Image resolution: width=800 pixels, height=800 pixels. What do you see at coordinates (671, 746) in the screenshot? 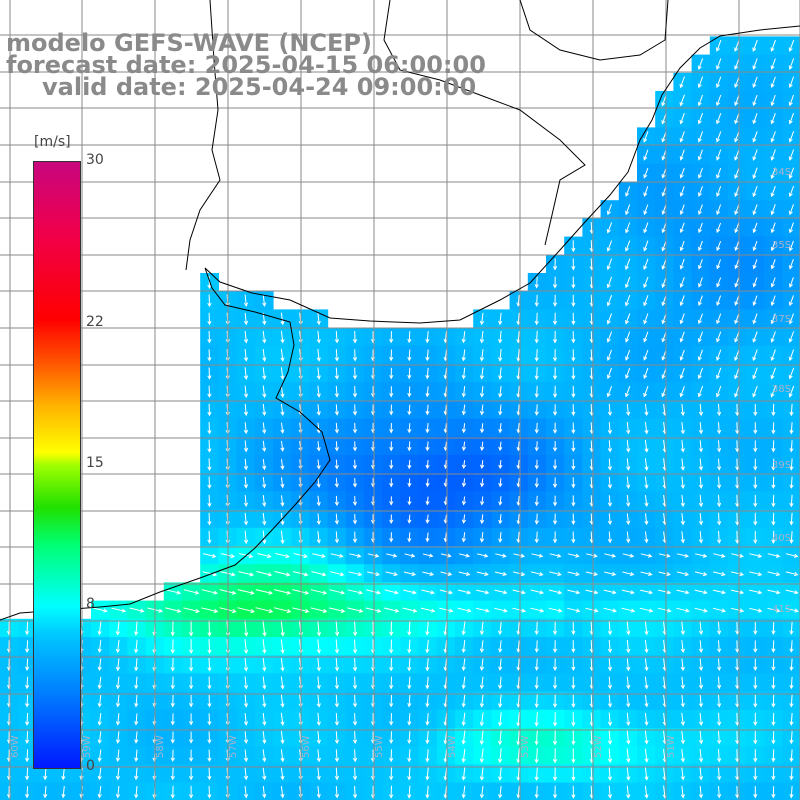
I see `longitude-label: 51W` at bounding box center [671, 746].